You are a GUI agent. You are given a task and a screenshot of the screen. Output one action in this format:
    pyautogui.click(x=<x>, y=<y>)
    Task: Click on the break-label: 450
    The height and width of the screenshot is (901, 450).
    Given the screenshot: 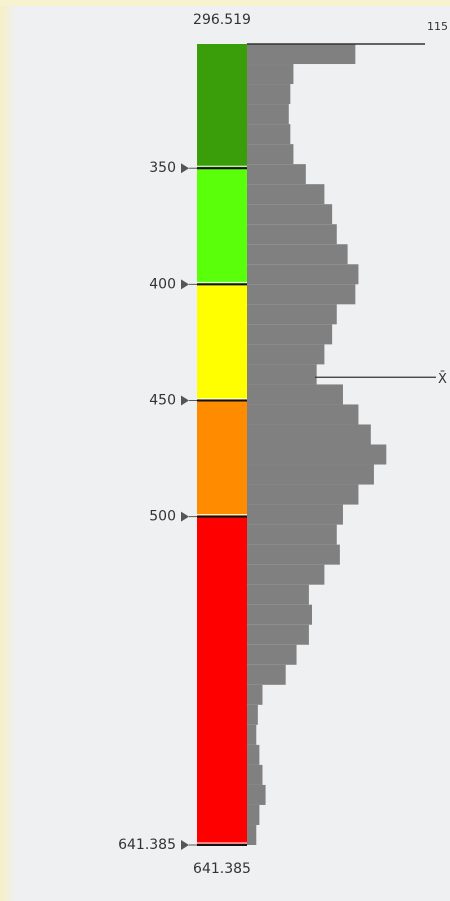 What is the action you would take?
    pyautogui.click(x=162, y=400)
    